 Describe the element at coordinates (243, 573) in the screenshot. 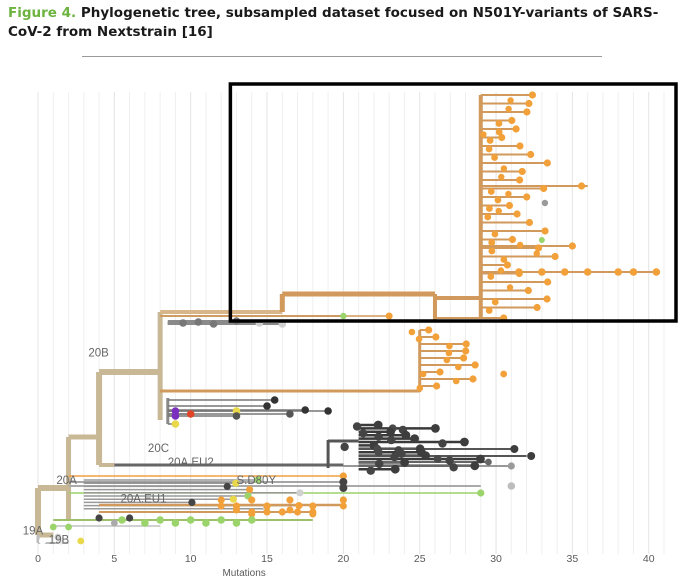

I see `x-axis-title: Mutations` at that location.